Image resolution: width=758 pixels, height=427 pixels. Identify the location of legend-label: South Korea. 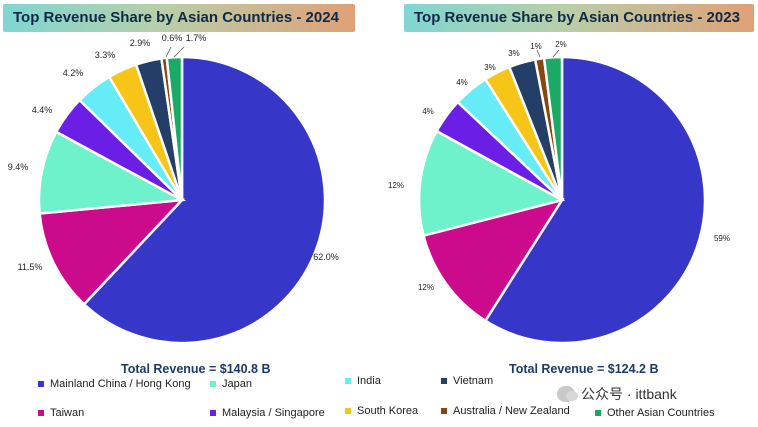
(388, 411).